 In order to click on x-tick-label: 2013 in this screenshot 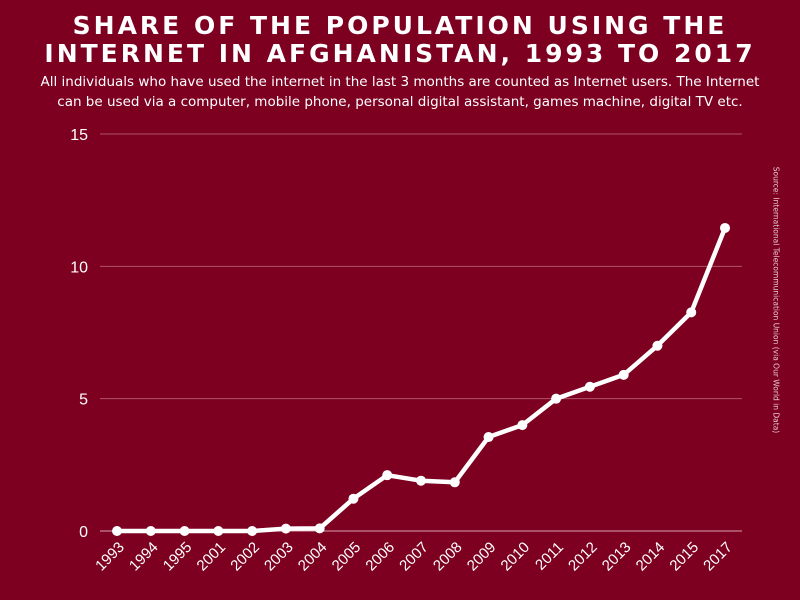, I will do `click(617, 557)`.